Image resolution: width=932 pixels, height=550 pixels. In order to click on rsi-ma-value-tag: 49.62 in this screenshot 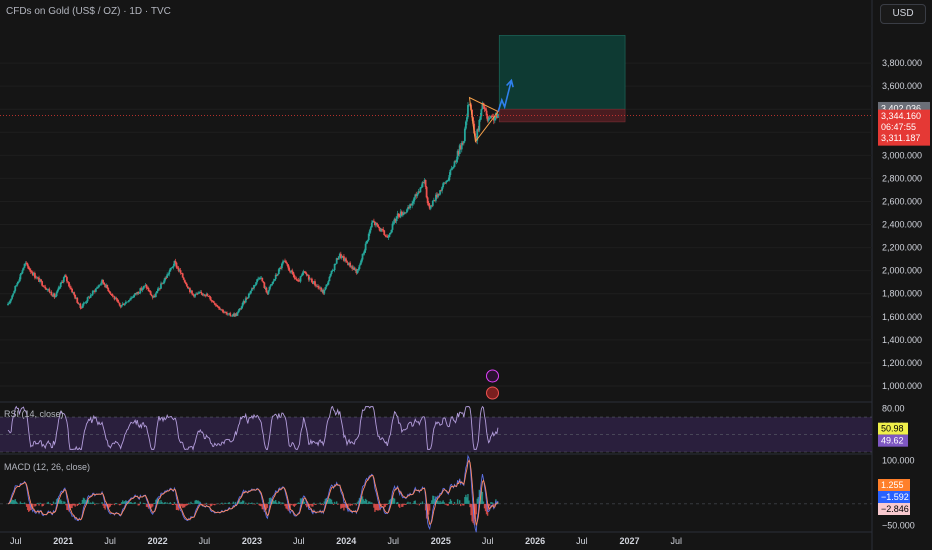, I will do `click(892, 441)`.